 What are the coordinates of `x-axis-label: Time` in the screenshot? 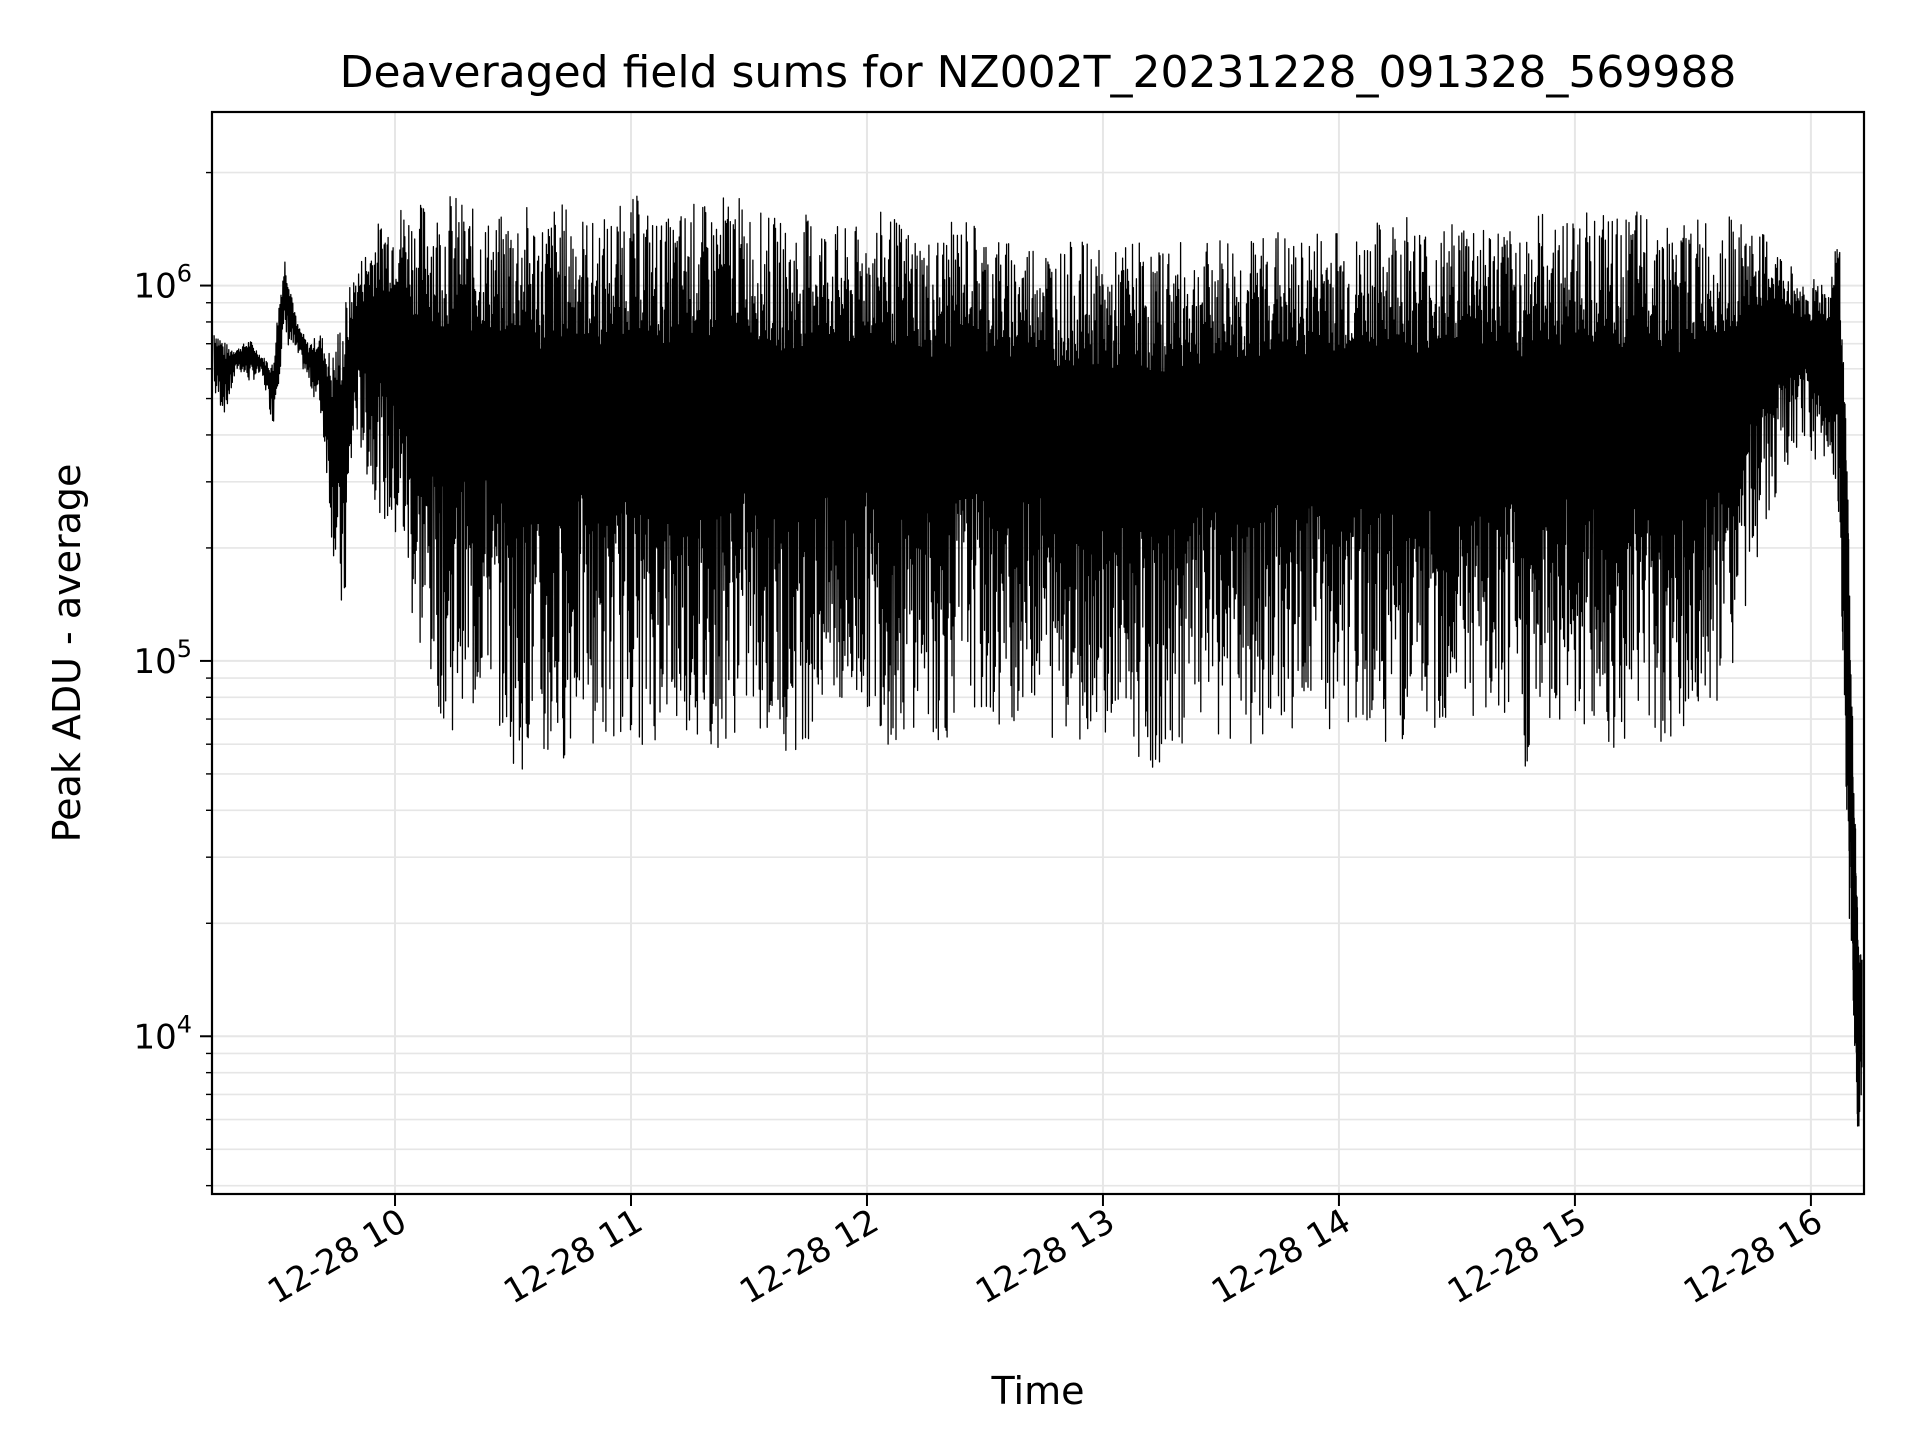 It's located at (1038, 1391).